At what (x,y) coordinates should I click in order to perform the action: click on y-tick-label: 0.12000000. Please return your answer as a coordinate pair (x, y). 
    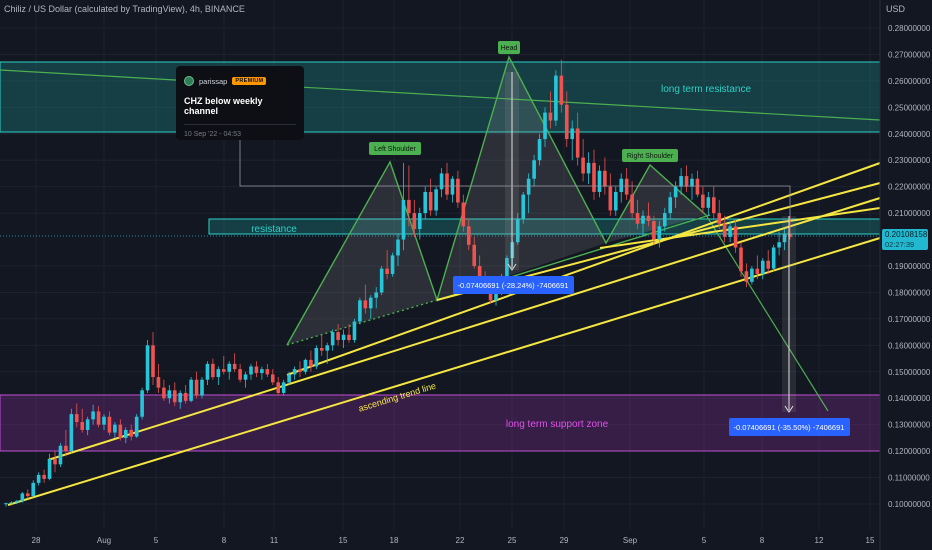
    Looking at the image, I should click on (909, 451).